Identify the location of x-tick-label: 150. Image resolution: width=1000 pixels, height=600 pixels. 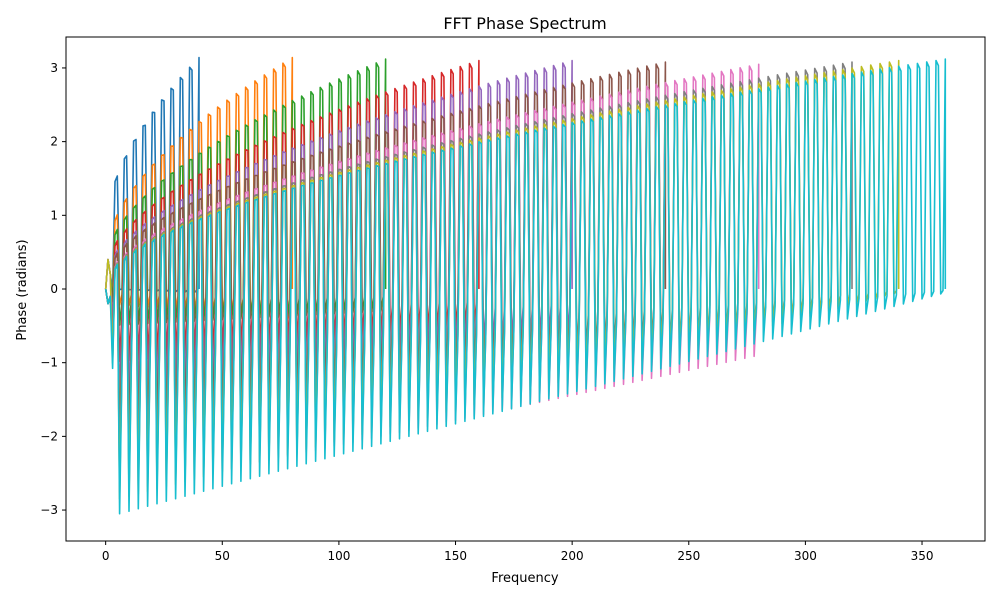
(455, 556).